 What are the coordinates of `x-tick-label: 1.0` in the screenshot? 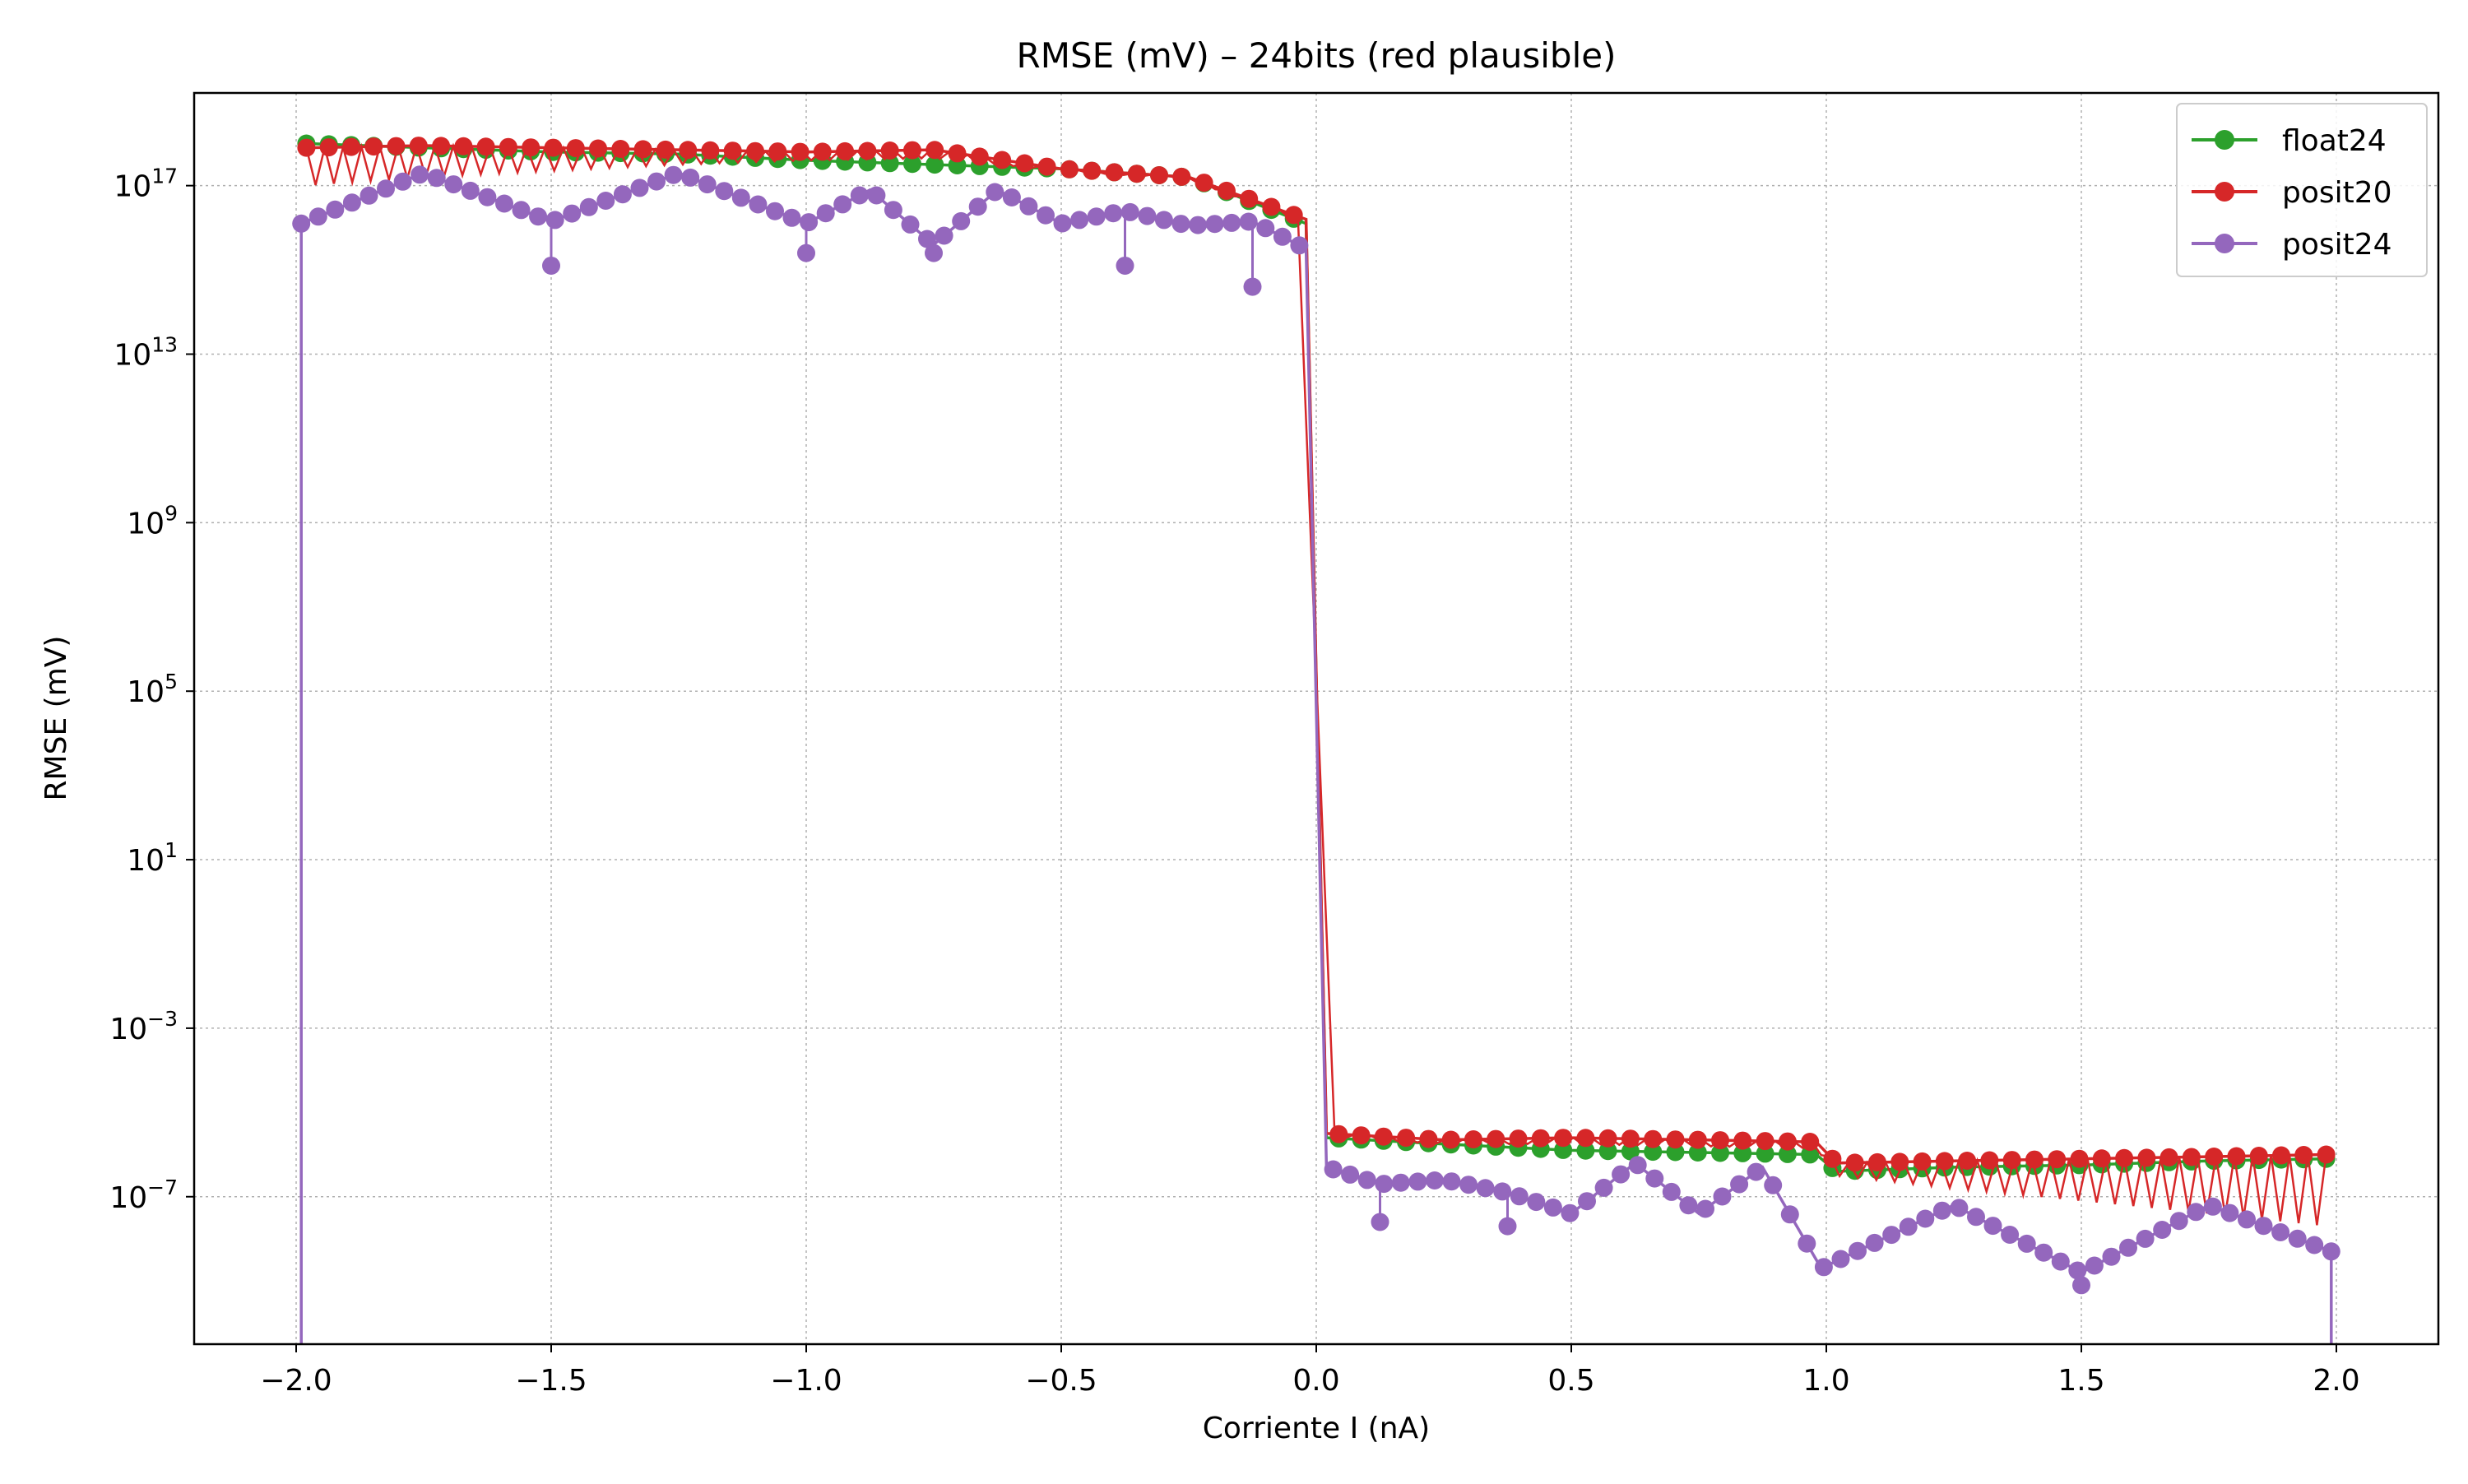 It's located at (1826, 1381).